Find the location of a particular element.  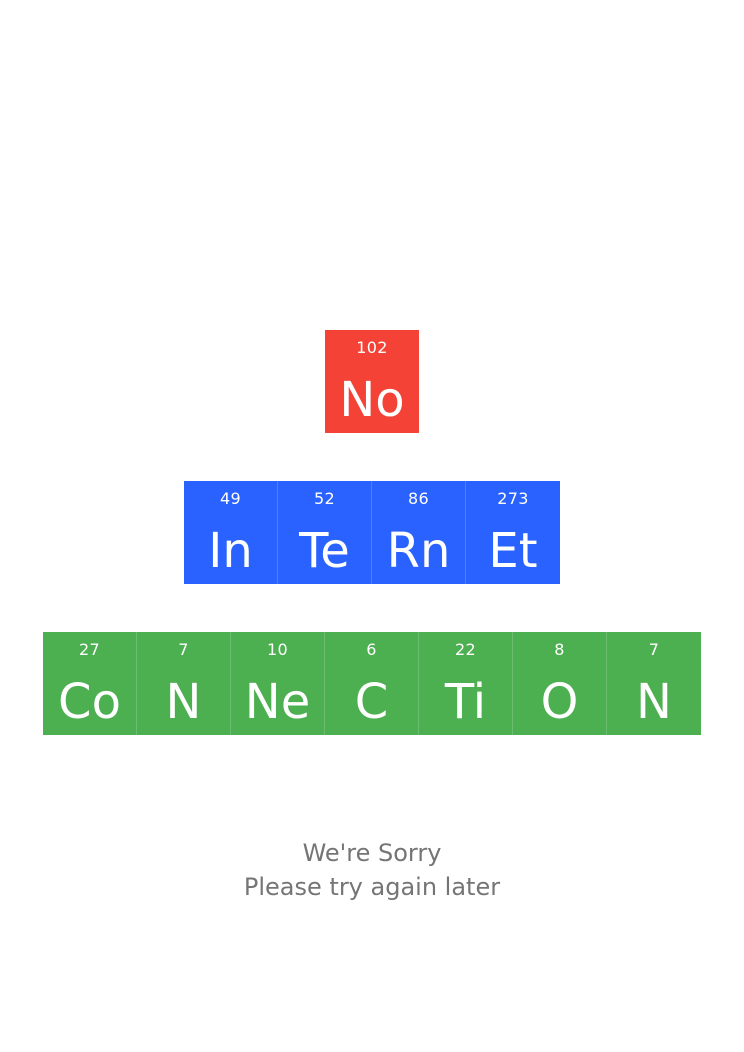

atomic-number: 52 is located at coordinates (324, 498).